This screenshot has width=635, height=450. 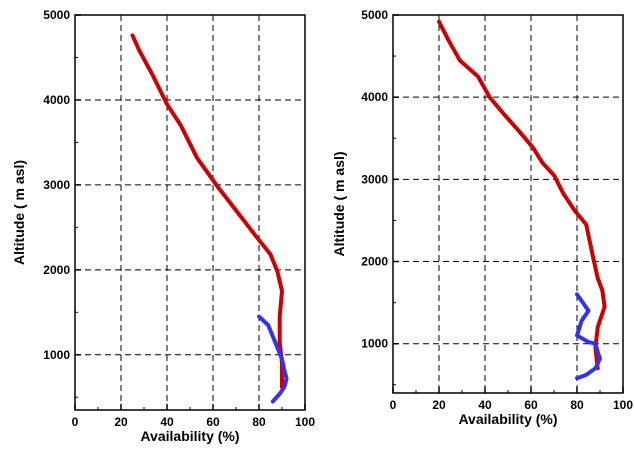 What do you see at coordinates (56, 355) in the screenshot?
I see `chart1-y-tick-label: 1000` at bounding box center [56, 355].